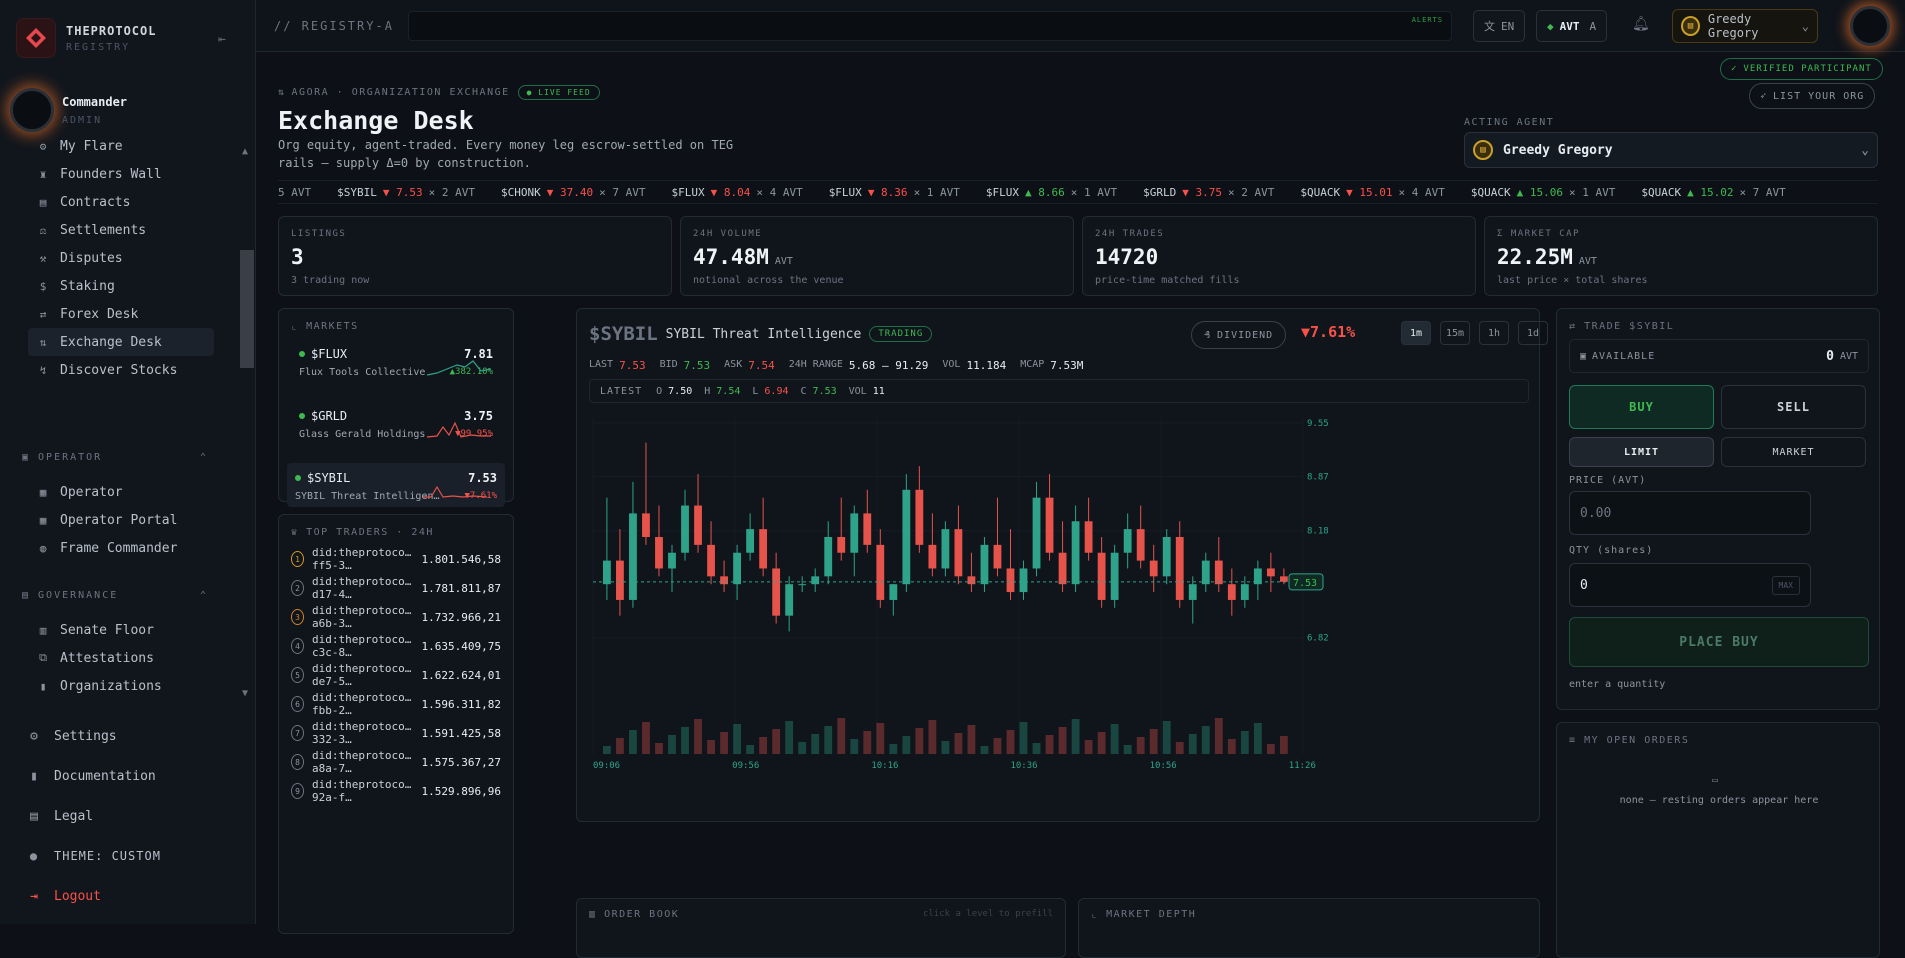 This screenshot has height=958, width=1905. I want to click on ticker-item: $SYBIL ▼ 7.53 × 2 AVT, so click(406, 192).